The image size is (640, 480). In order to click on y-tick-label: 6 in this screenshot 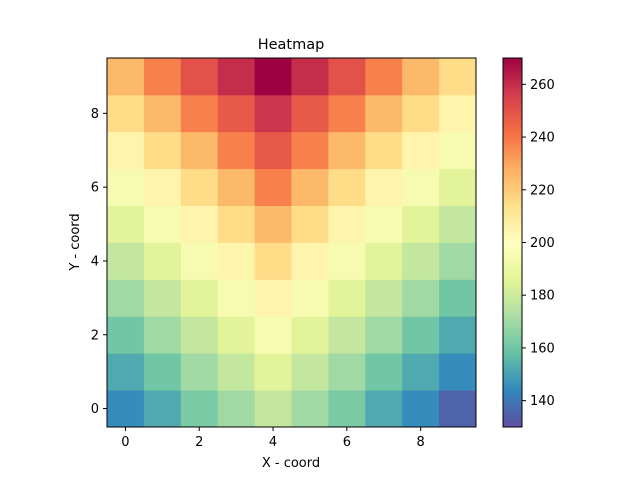, I will do `click(95, 188)`.